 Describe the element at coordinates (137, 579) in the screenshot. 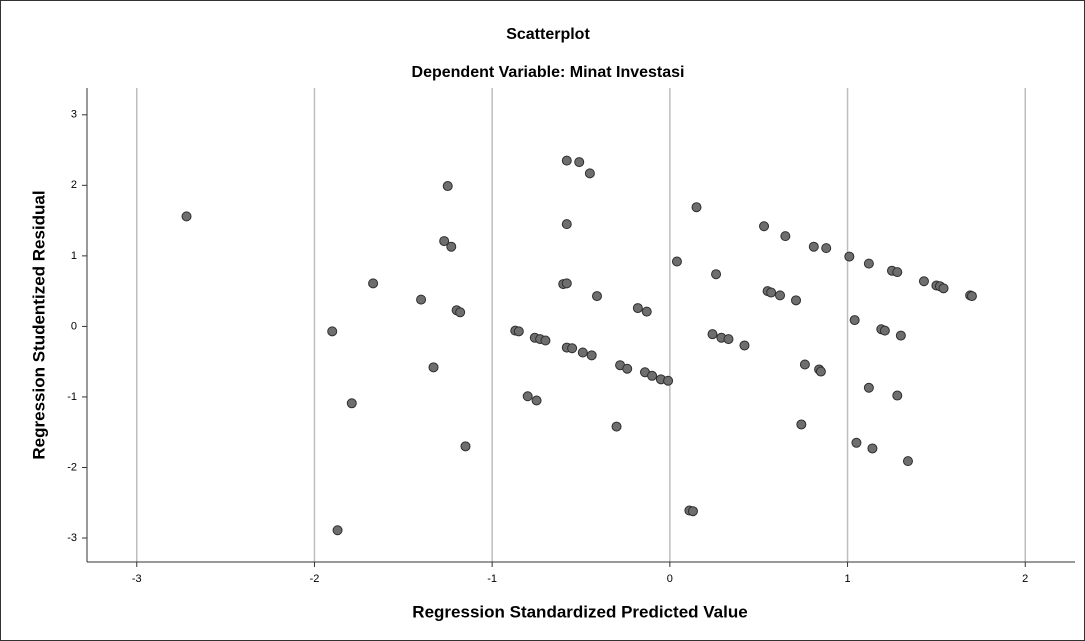

I see `x-tick-label: -3` at that location.